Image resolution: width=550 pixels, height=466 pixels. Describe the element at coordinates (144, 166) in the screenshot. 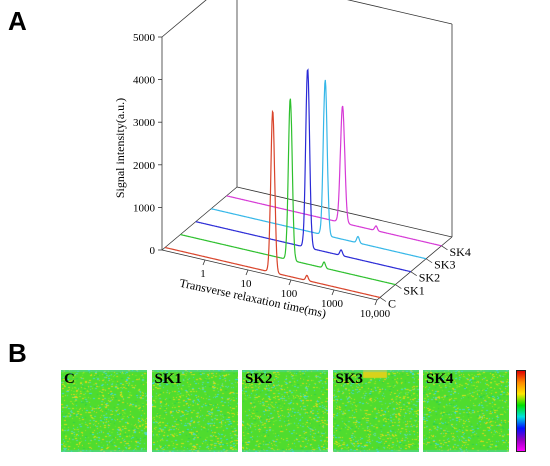

I see `y-tick-label: 2000` at that location.